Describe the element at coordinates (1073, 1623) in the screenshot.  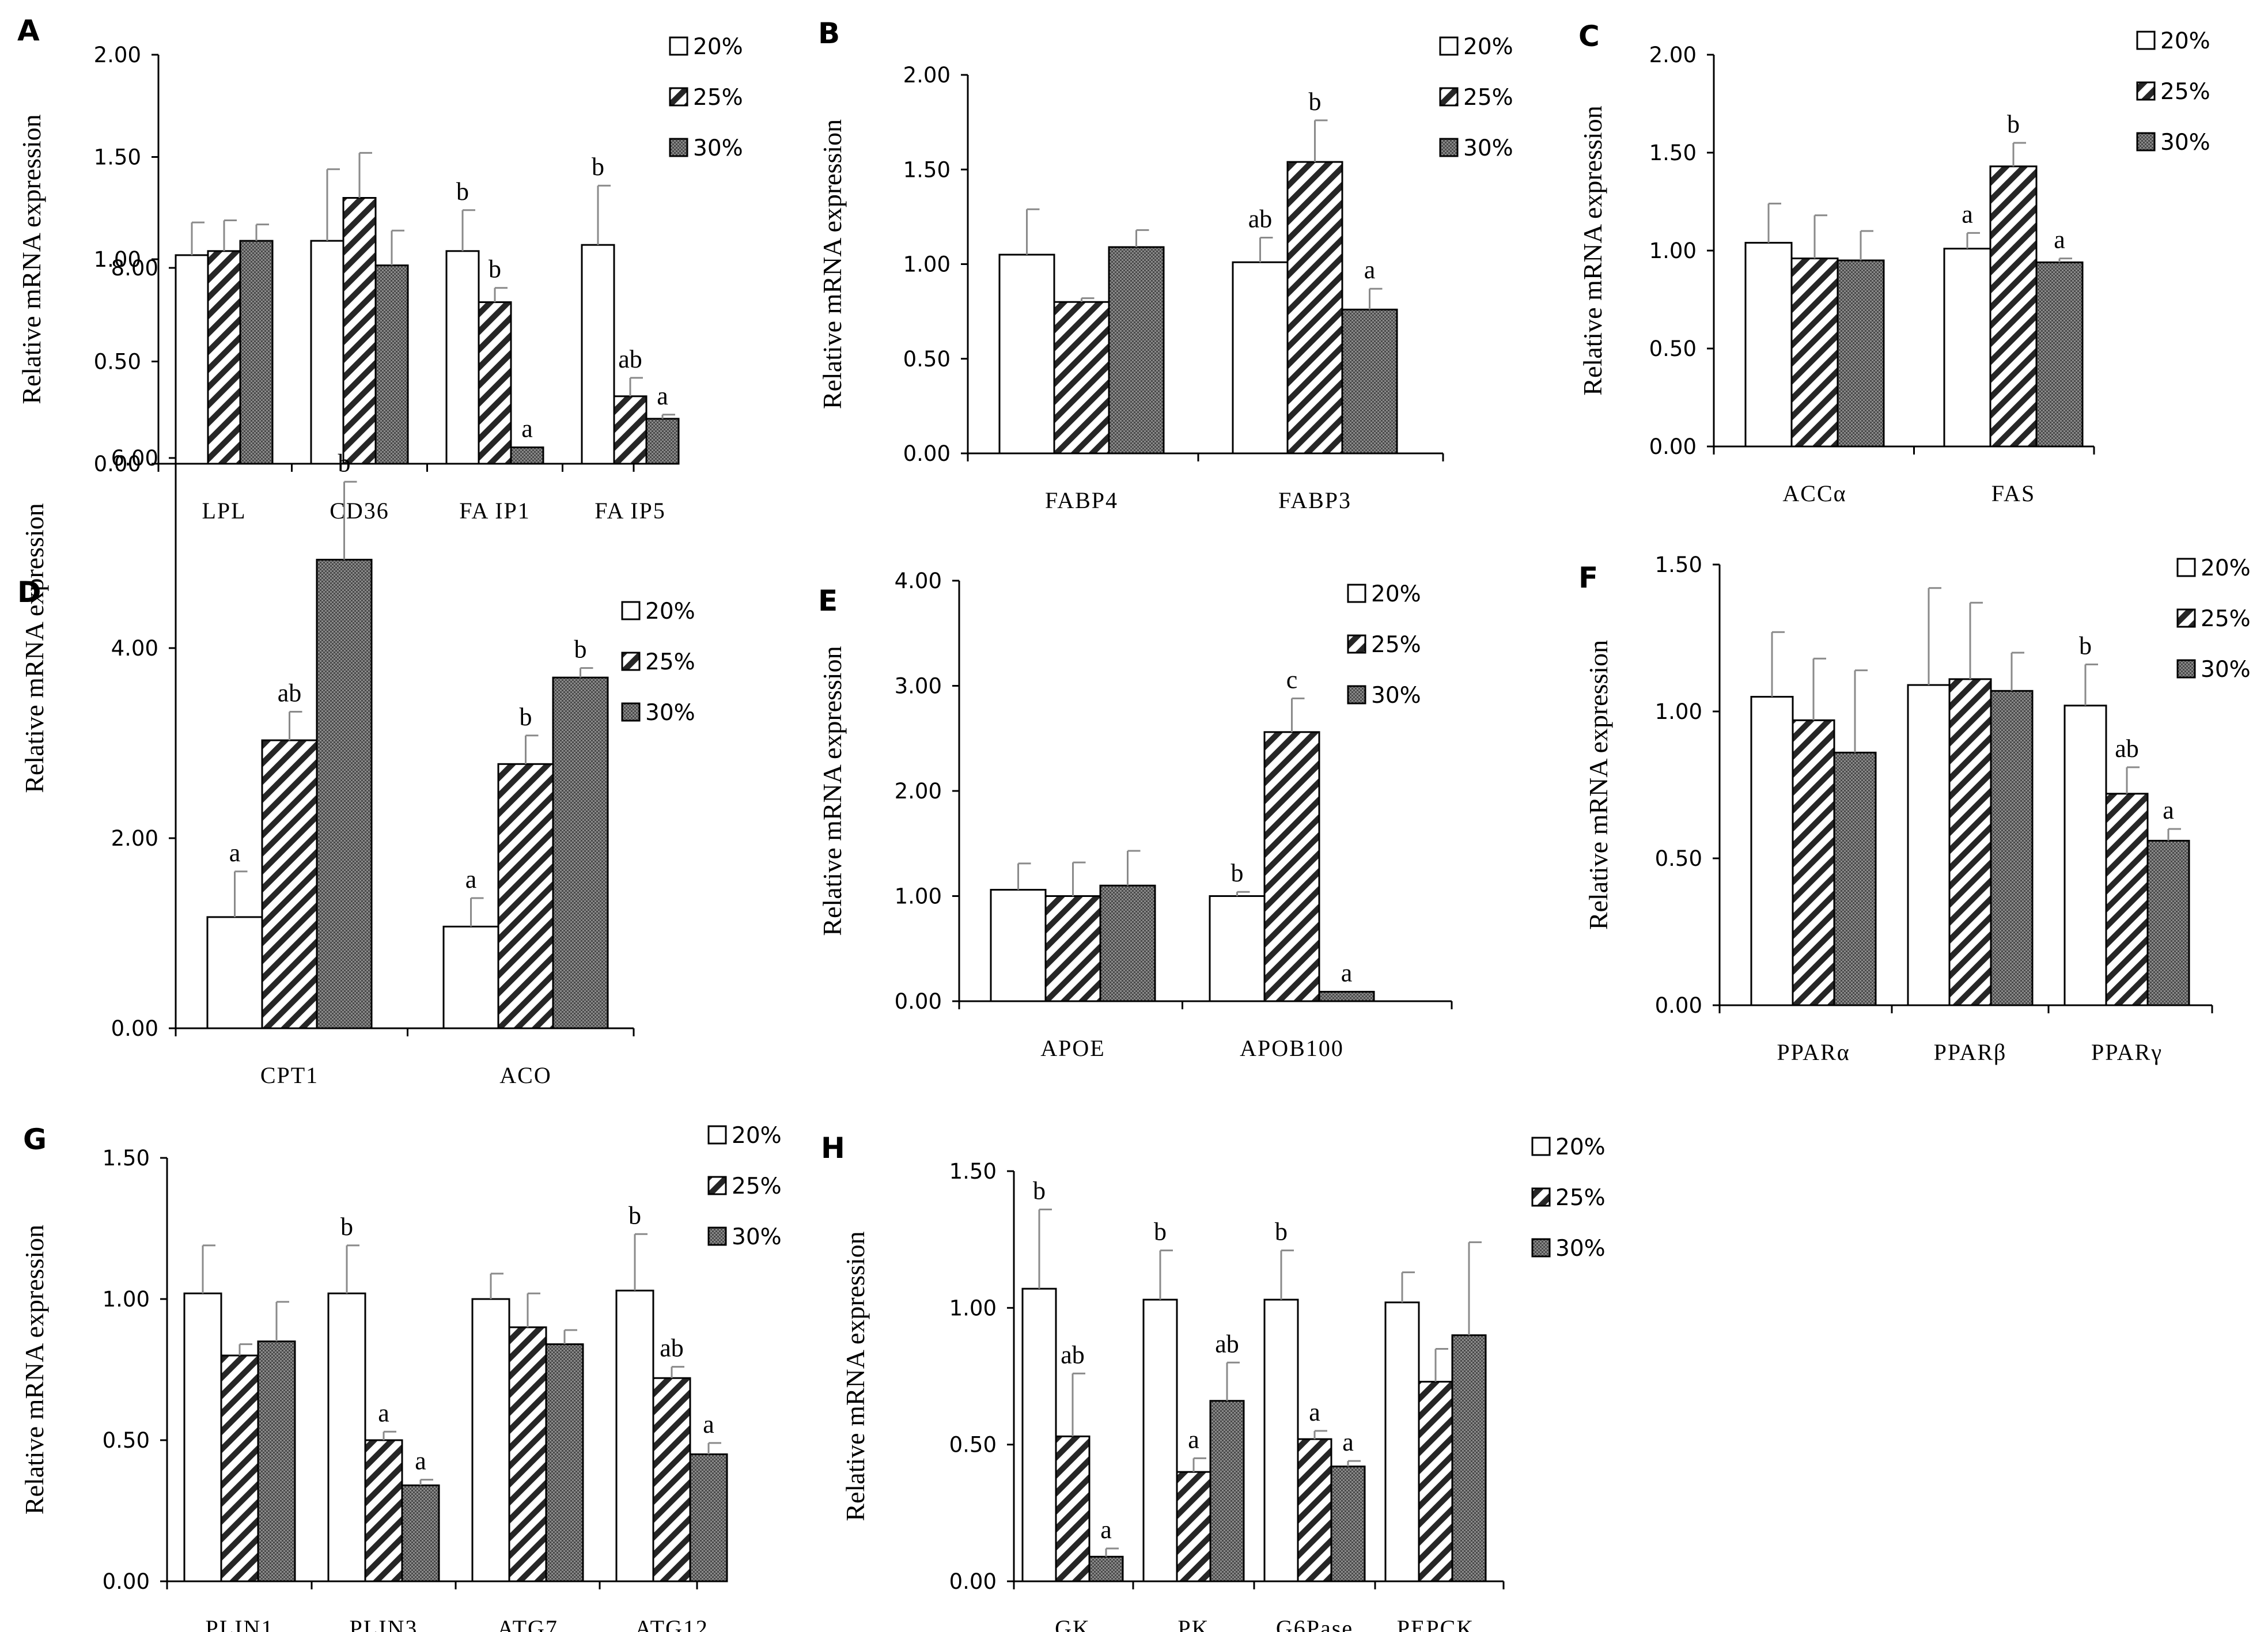
I see `x-category-label: GK` at that location.